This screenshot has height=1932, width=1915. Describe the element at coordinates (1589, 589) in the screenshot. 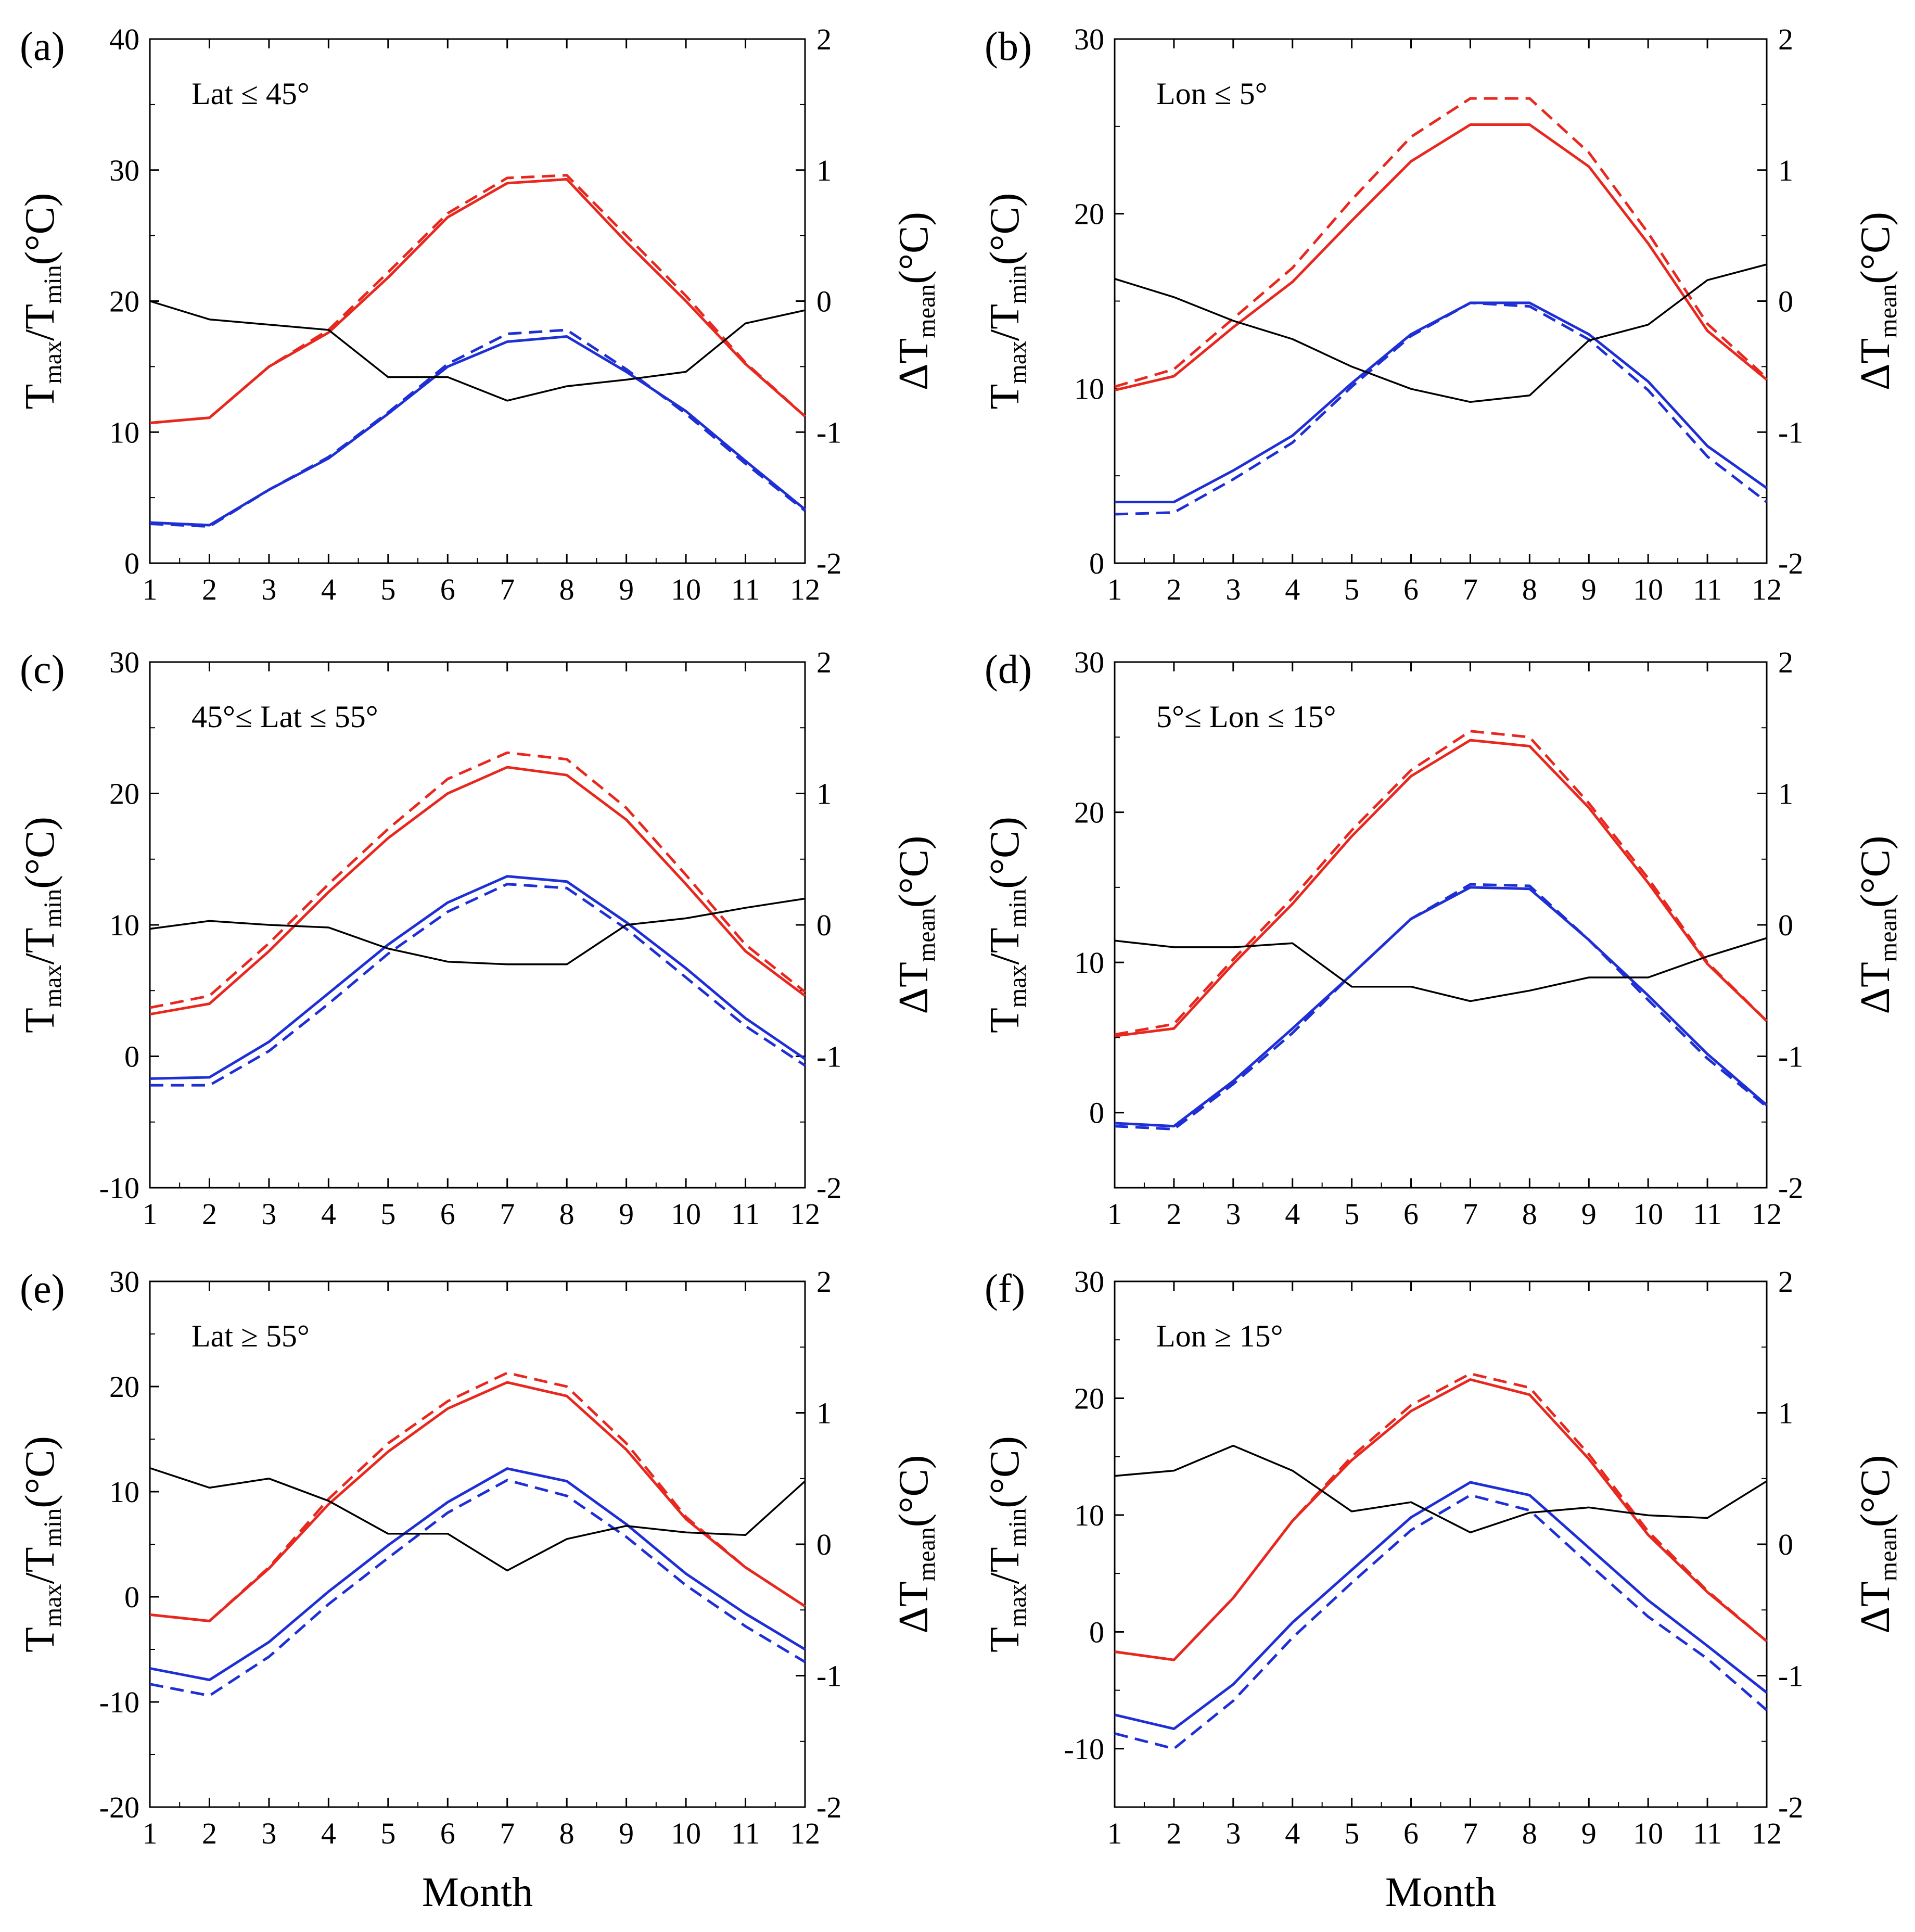

I see `x-tick-label: 9` at that location.